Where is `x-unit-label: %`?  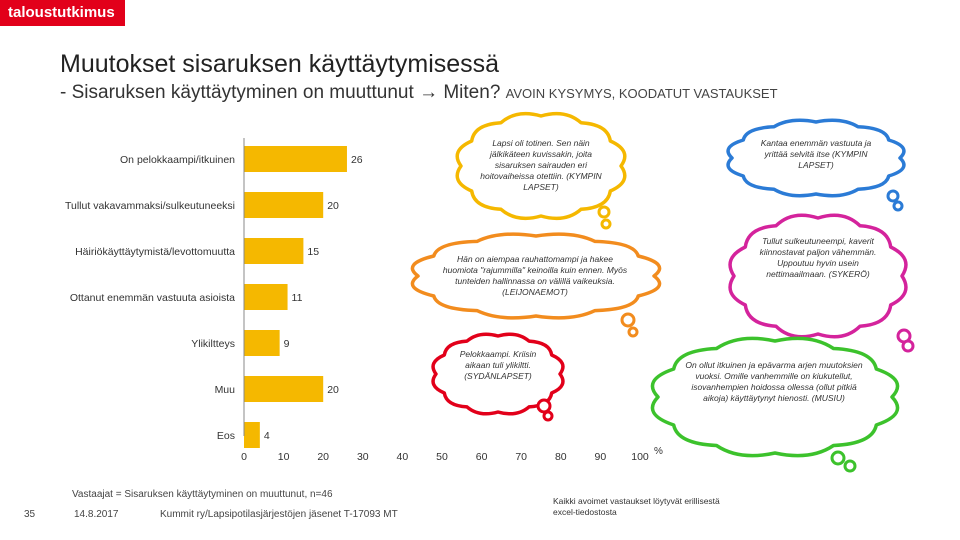 x-unit-label: % is located at coordinates (658, 451).